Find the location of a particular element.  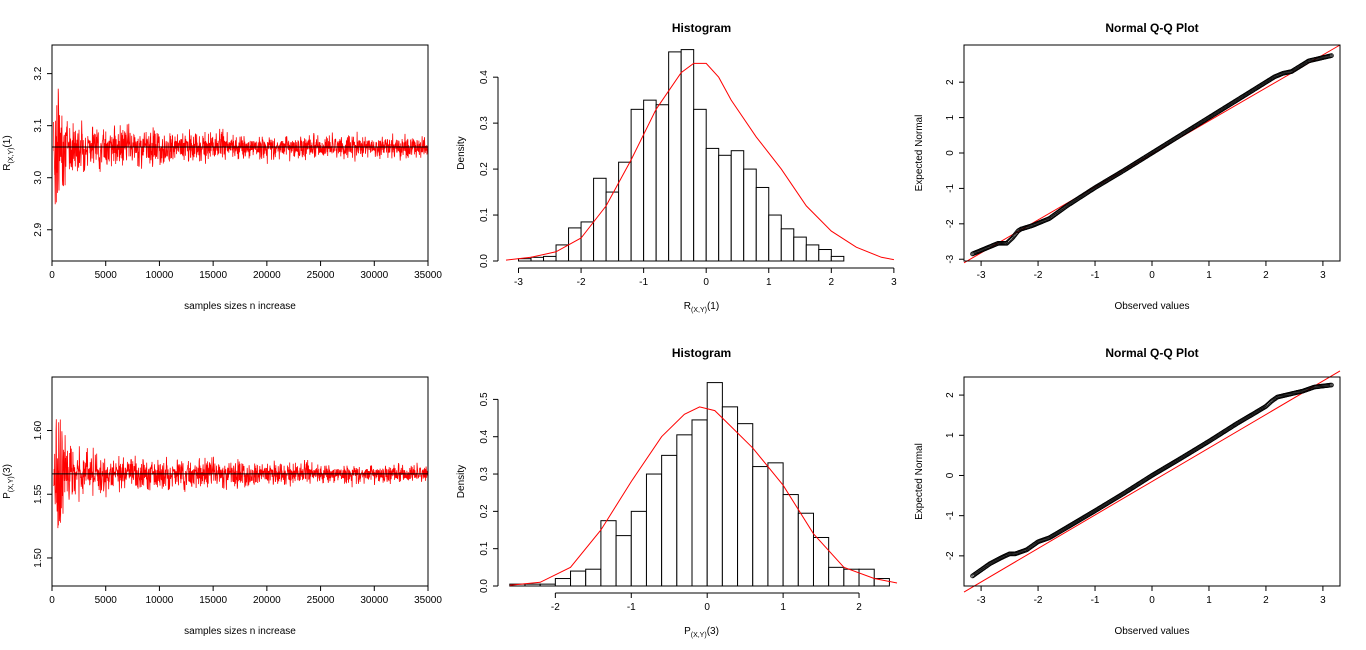

y-tick-label: -2 is located at coordinates (950, 555).